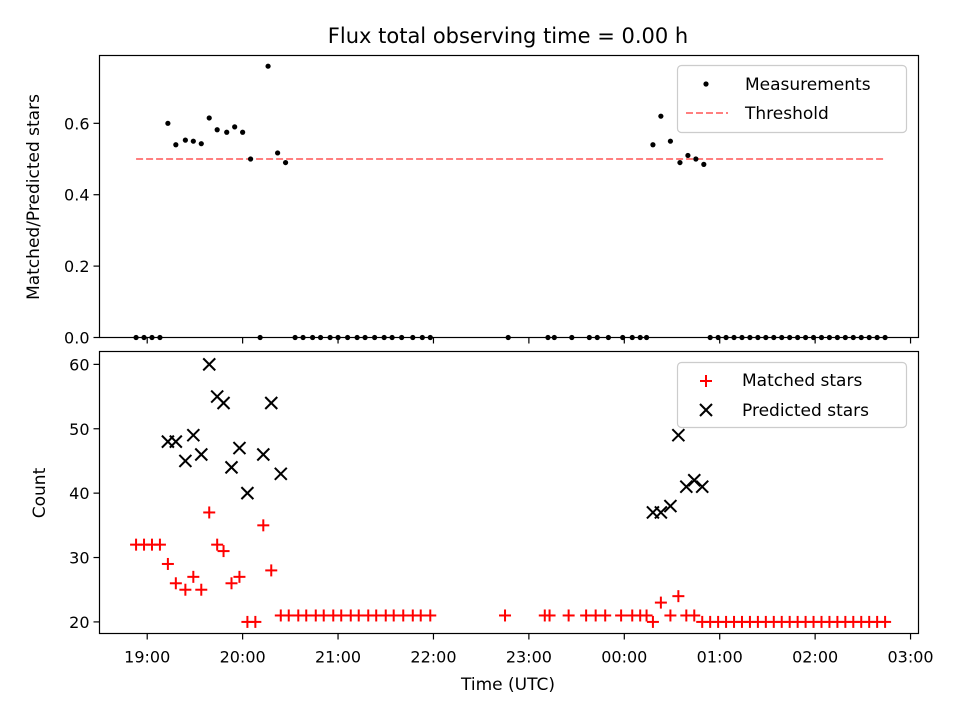 The image size is (960, 720). I want to click on x-tick-label: 01:00, so click(720, 657).